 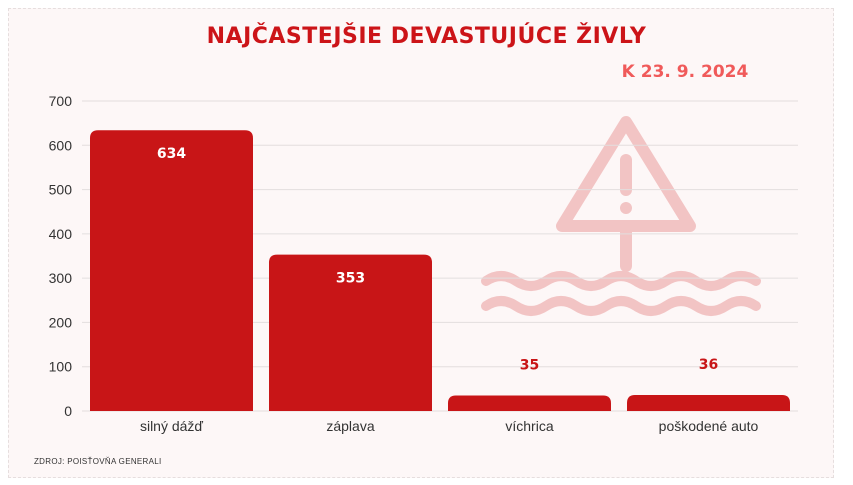 What do you see at coordinates (61, 234) in the screenshot?
I see `y-tick-label: 400` at bounding box center [61, 234].